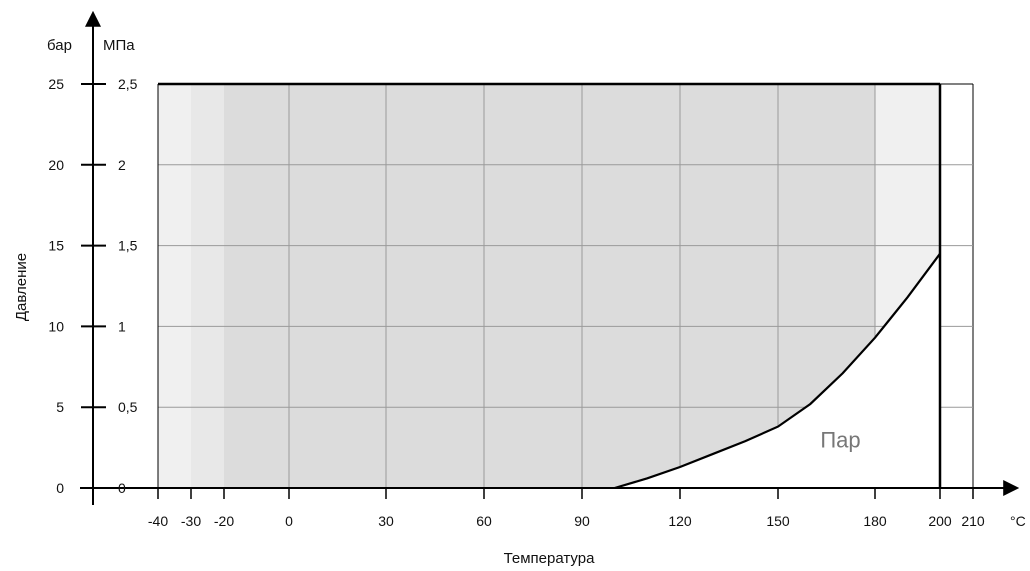 Image resolution: width=1030 pixels, height=571 pixels. I want to click on y-tick-label-bar: 10, so click(56, 326).